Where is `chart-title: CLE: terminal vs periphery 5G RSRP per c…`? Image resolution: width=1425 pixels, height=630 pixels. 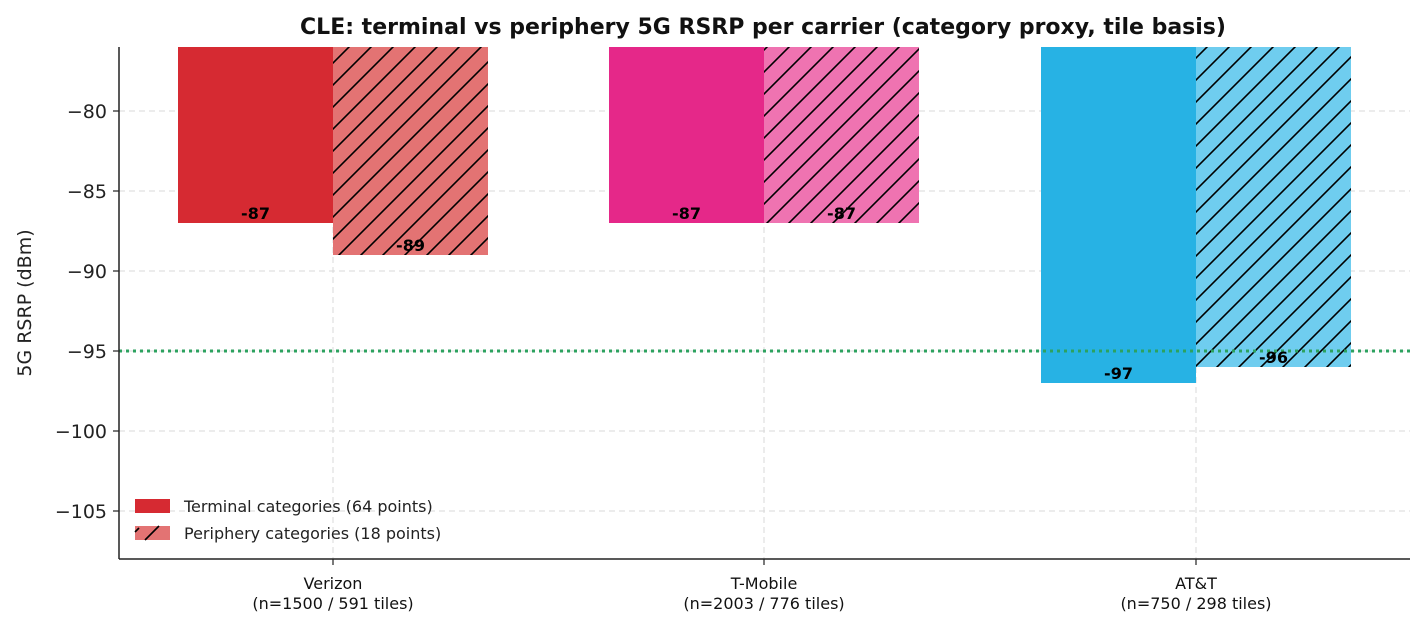
chart-title: CLE: terminal vs periphery 5G RSRP per c… is located at coordinates (763, 27).